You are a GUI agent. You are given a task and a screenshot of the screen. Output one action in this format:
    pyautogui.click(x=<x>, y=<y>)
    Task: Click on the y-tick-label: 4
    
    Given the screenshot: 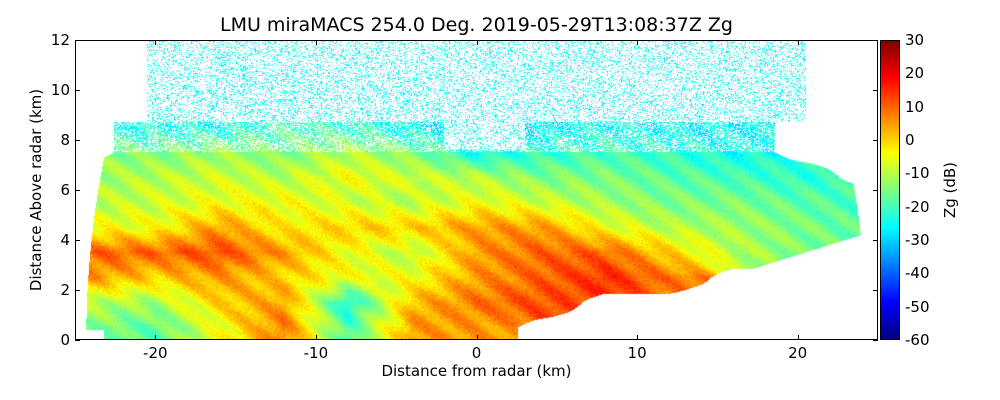 What is the action you would take?
    pyautogui.click(x=65, y=240)
    